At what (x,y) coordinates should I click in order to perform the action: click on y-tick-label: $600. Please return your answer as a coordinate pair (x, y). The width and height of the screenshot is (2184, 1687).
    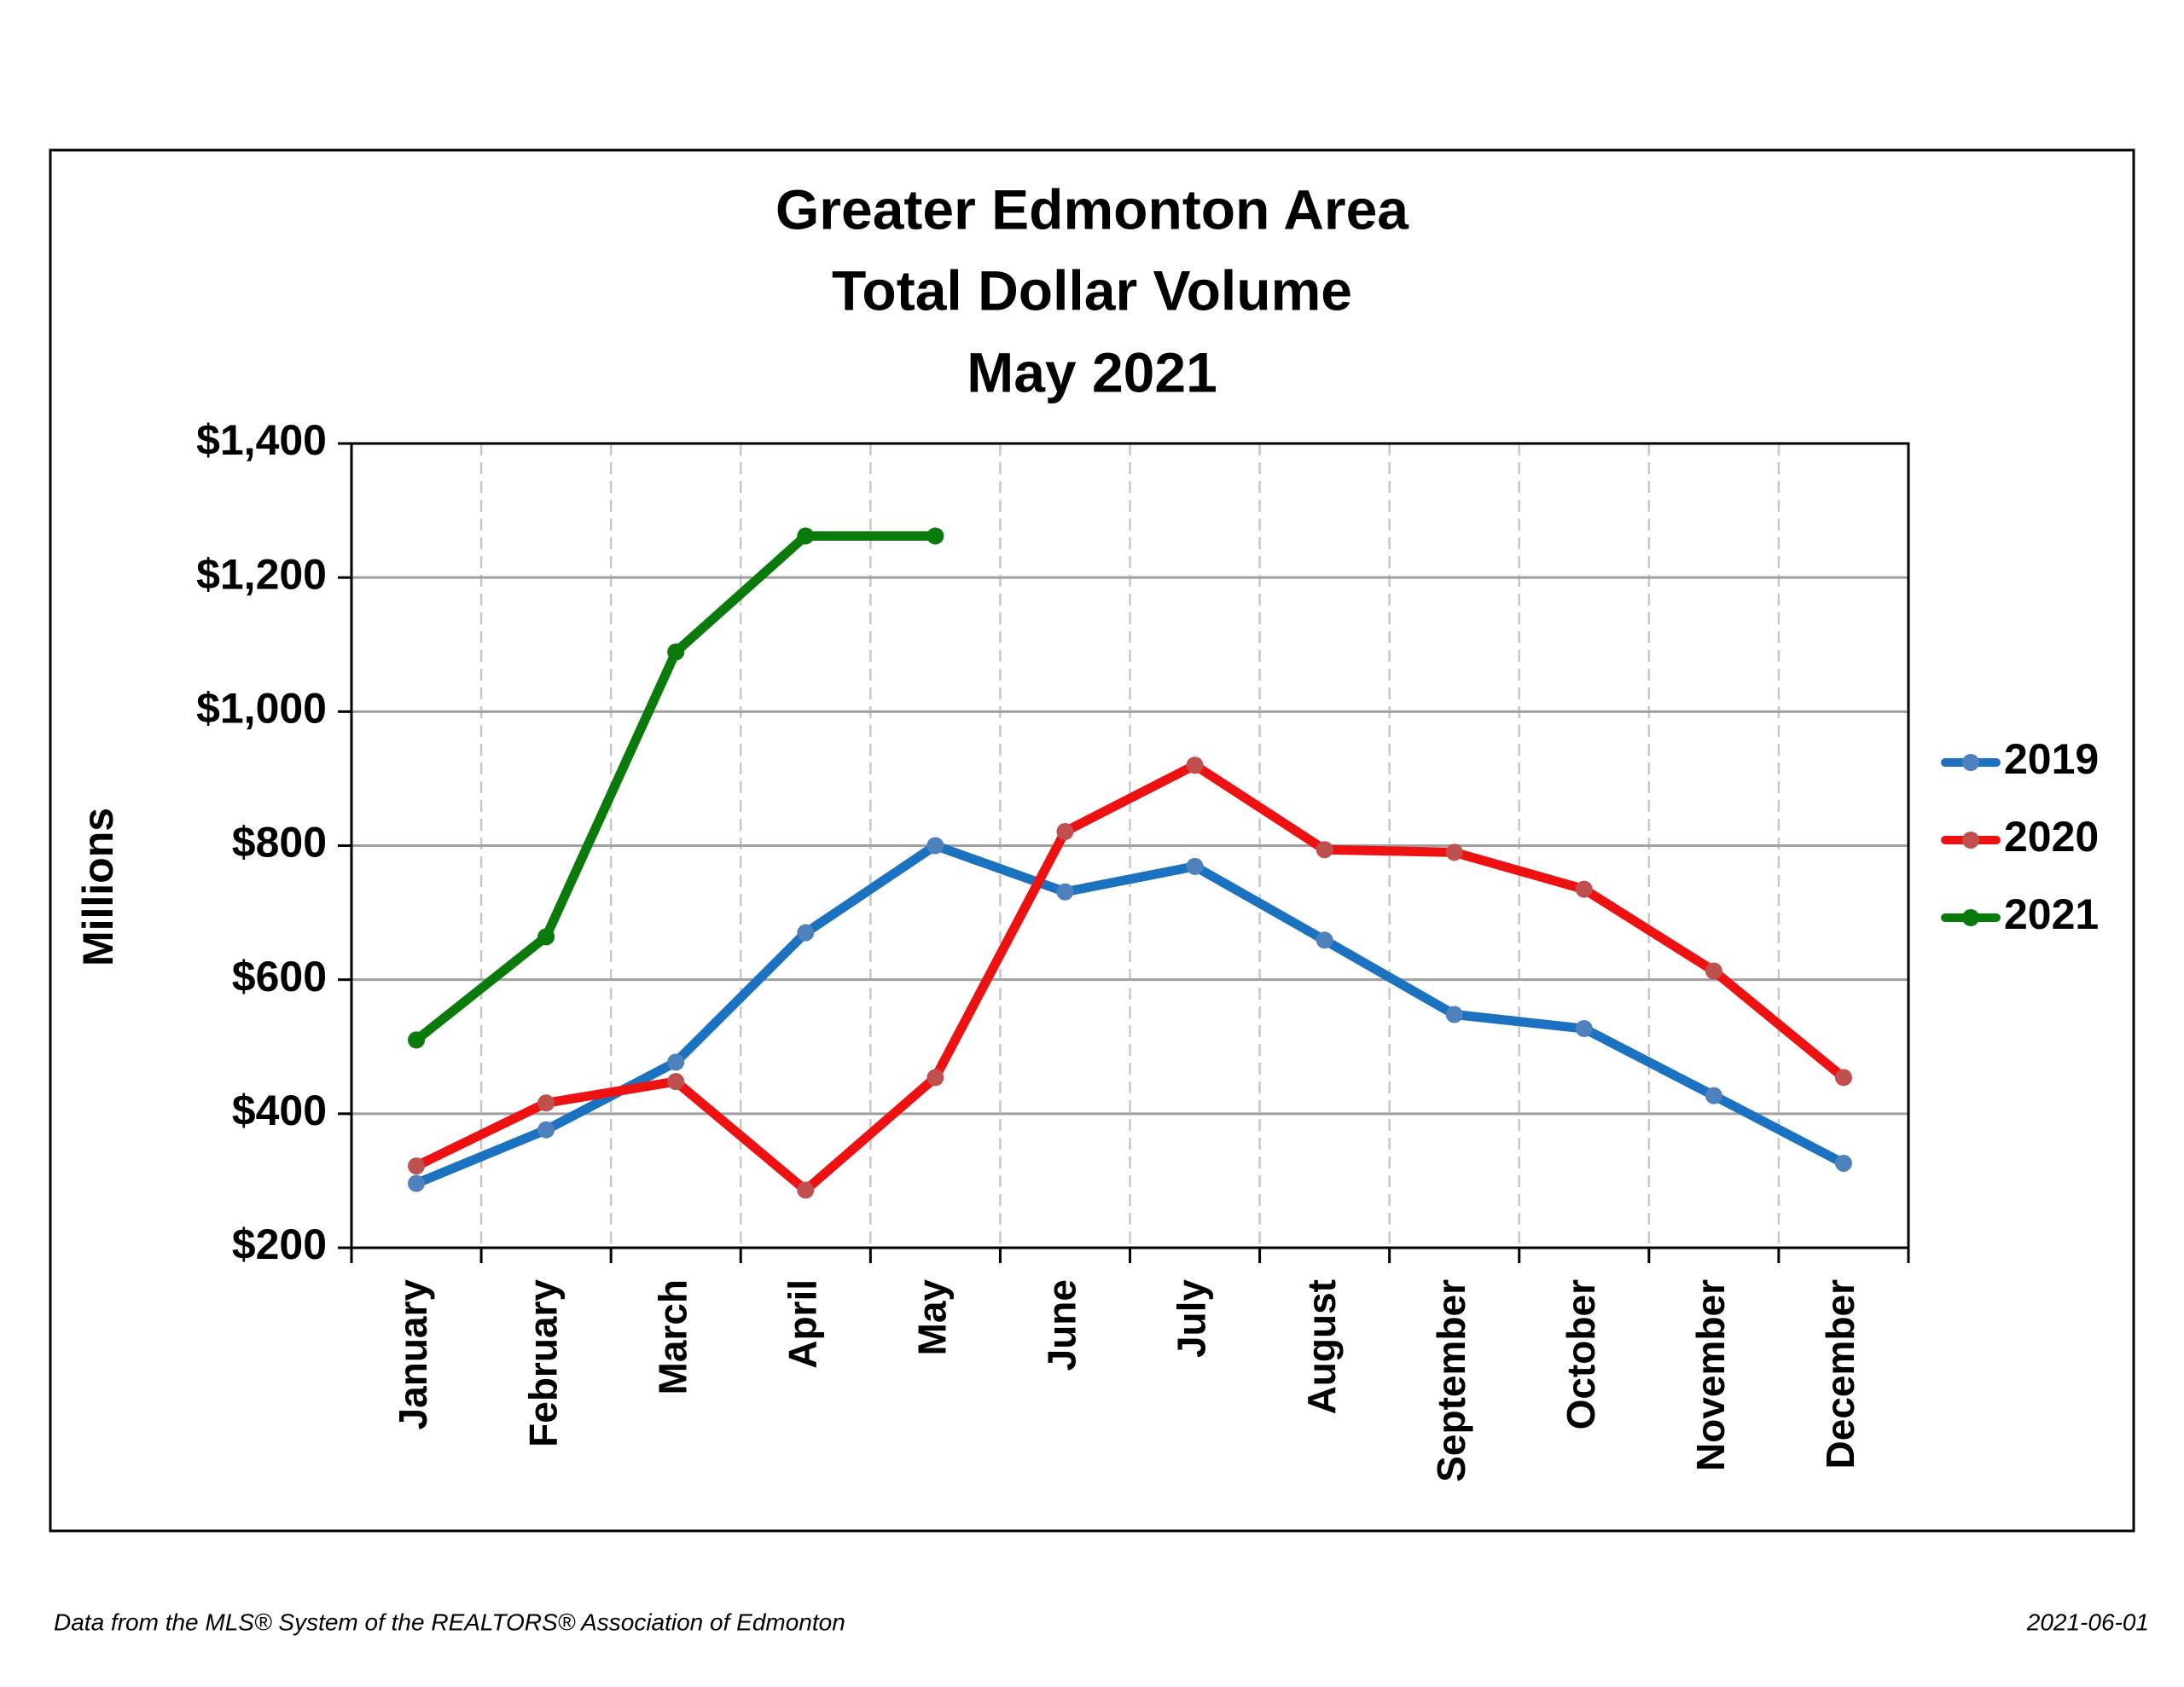
    Looking at the image, I should click on (280, 977).